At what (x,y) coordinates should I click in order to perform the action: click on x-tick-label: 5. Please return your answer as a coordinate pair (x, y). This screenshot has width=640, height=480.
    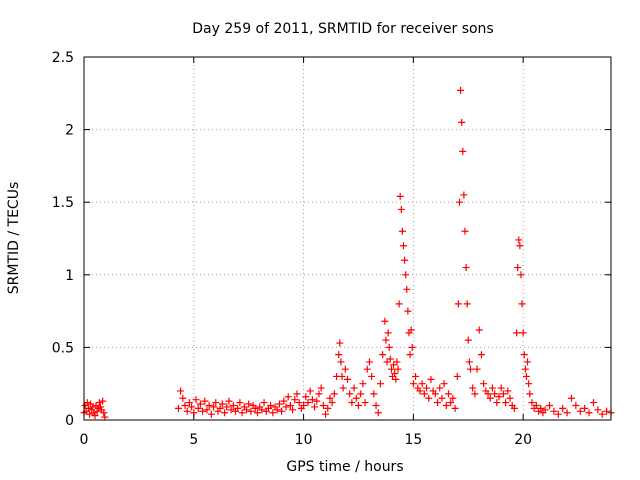
    Looking at the image, I should click on (193, 440).